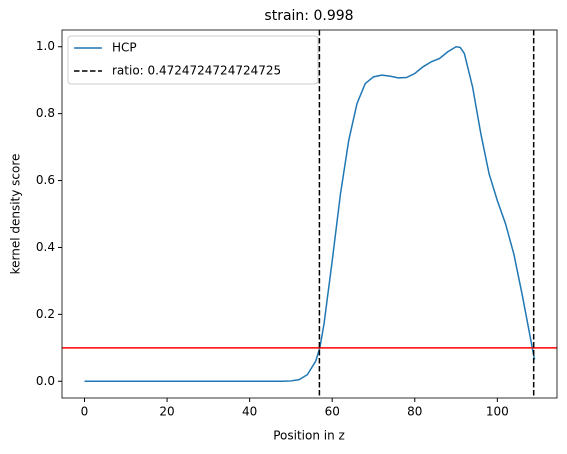  Describe the element at coordinates (124, 48) in the screenshot. I see `legend-label: HCP` at that location.